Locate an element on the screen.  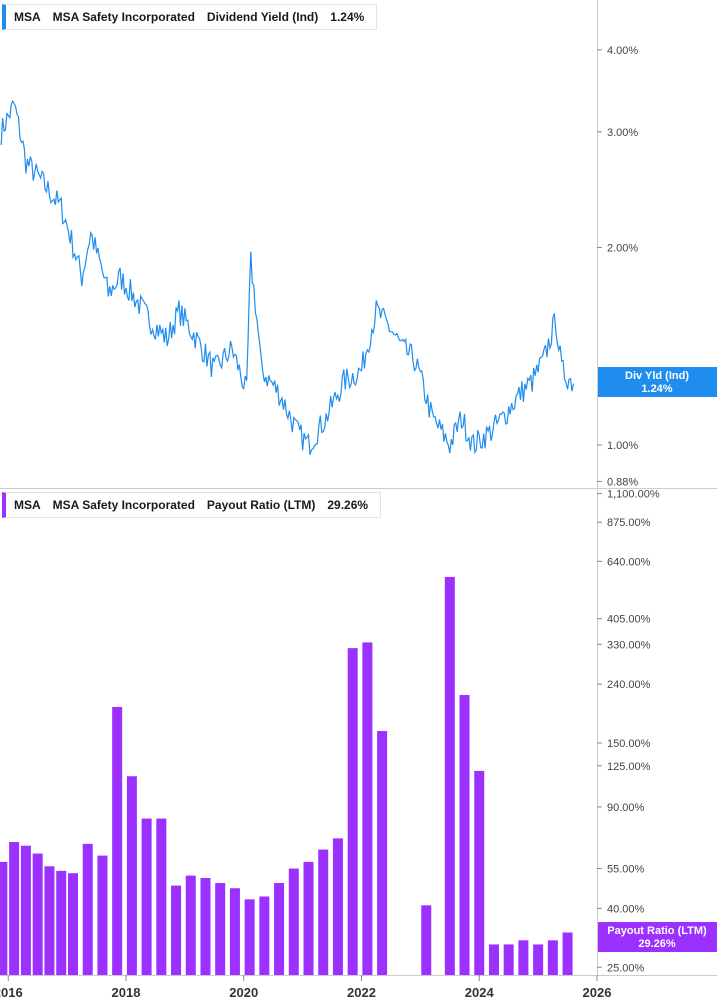
payout-value-tag-bg is located at coordinates (657, 937).